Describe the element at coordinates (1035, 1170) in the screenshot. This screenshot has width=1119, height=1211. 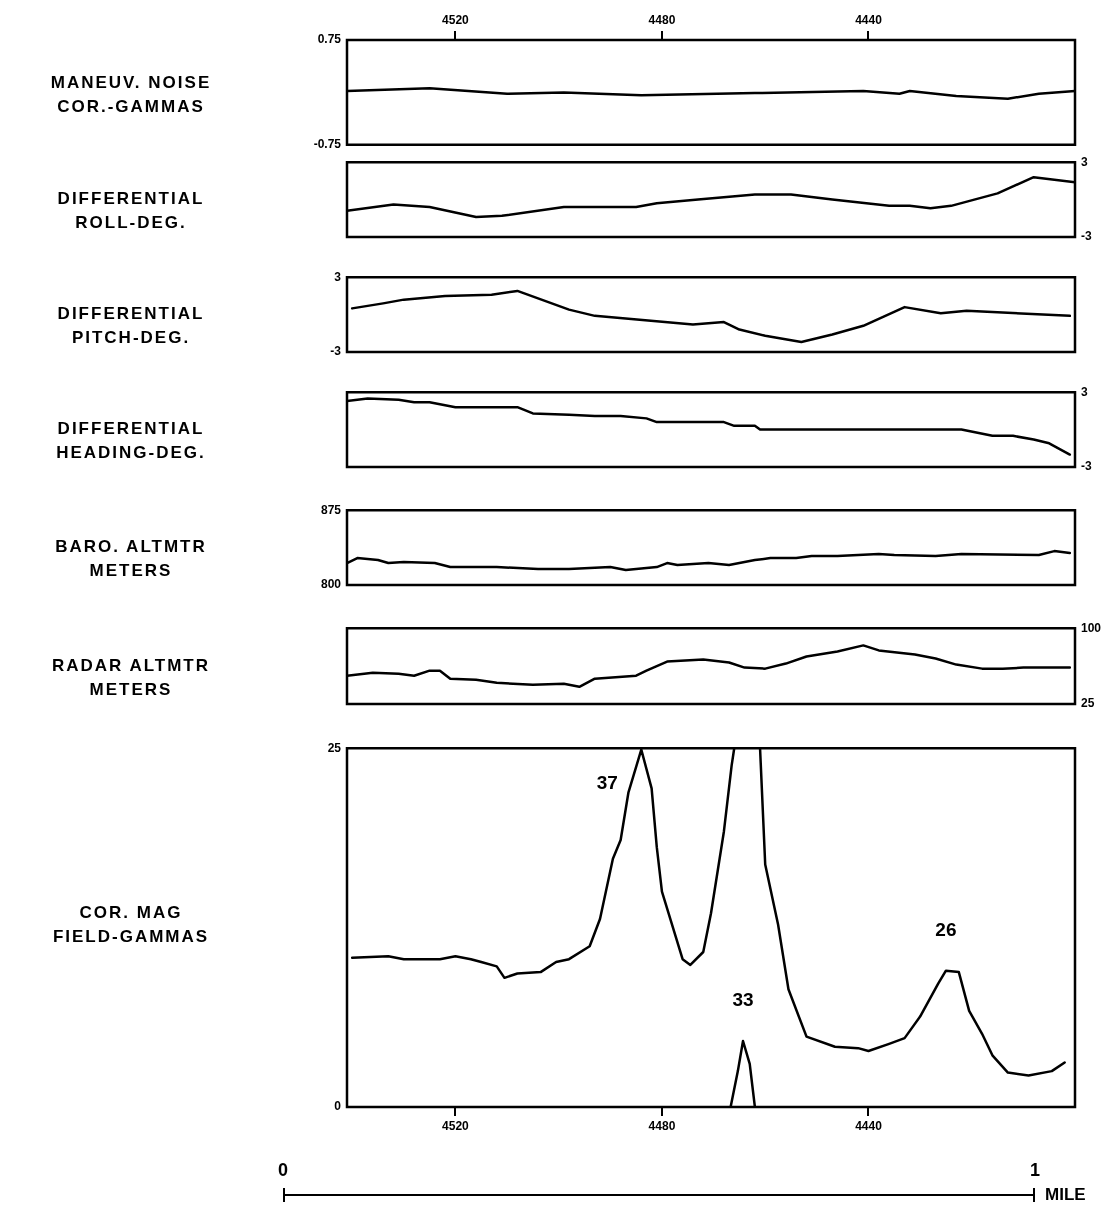
I see `text: 1` at that location.